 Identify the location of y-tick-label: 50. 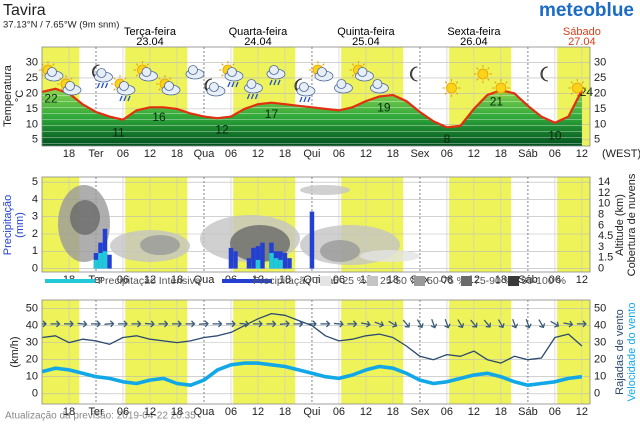
(32, 308).